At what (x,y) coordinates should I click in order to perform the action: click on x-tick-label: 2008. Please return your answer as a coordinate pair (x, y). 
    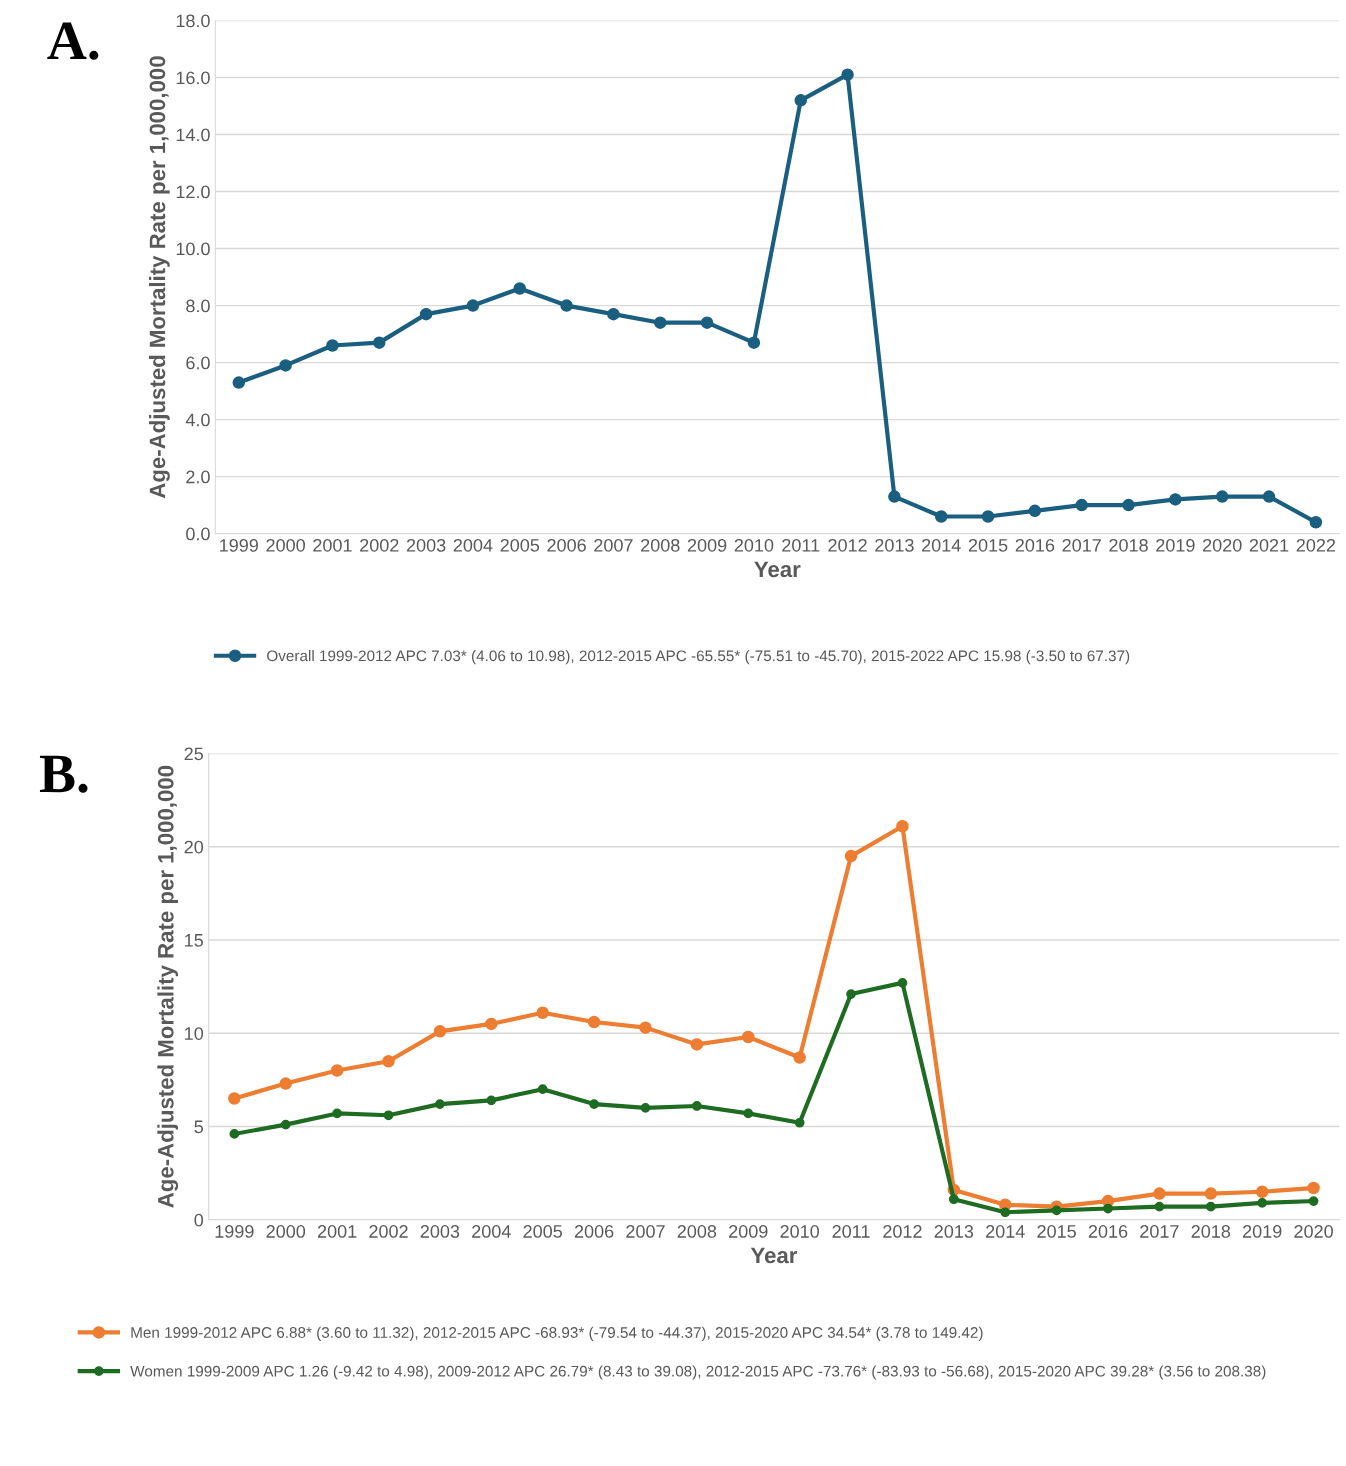
    Looking at the image, I should click on (660, 545).